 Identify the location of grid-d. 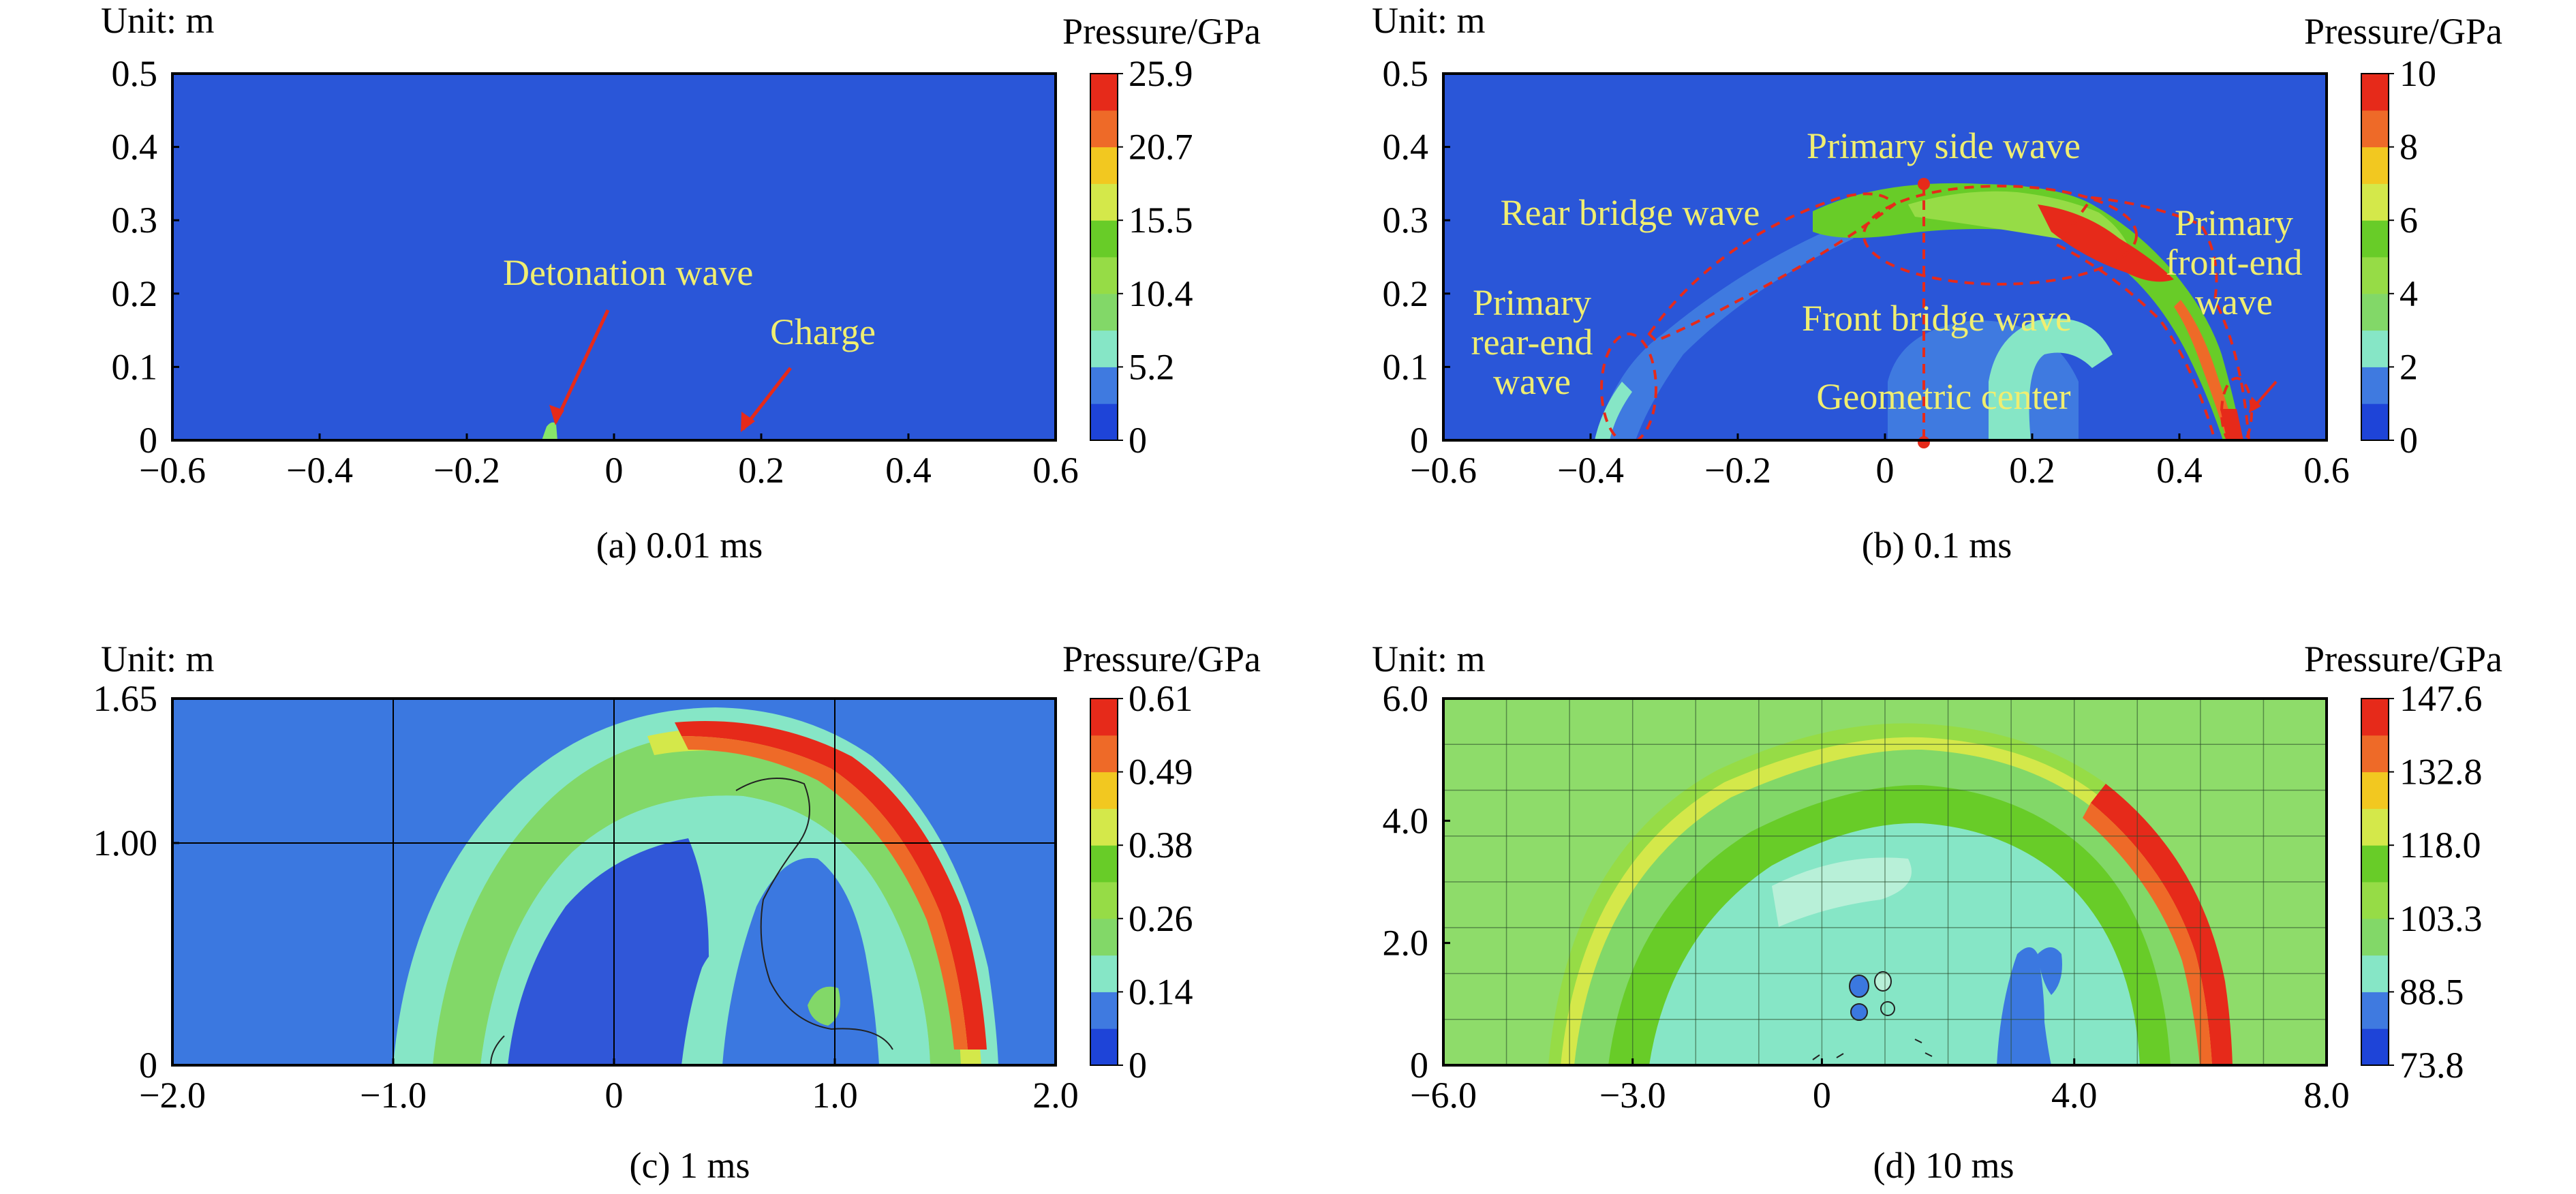
(1885, 882).